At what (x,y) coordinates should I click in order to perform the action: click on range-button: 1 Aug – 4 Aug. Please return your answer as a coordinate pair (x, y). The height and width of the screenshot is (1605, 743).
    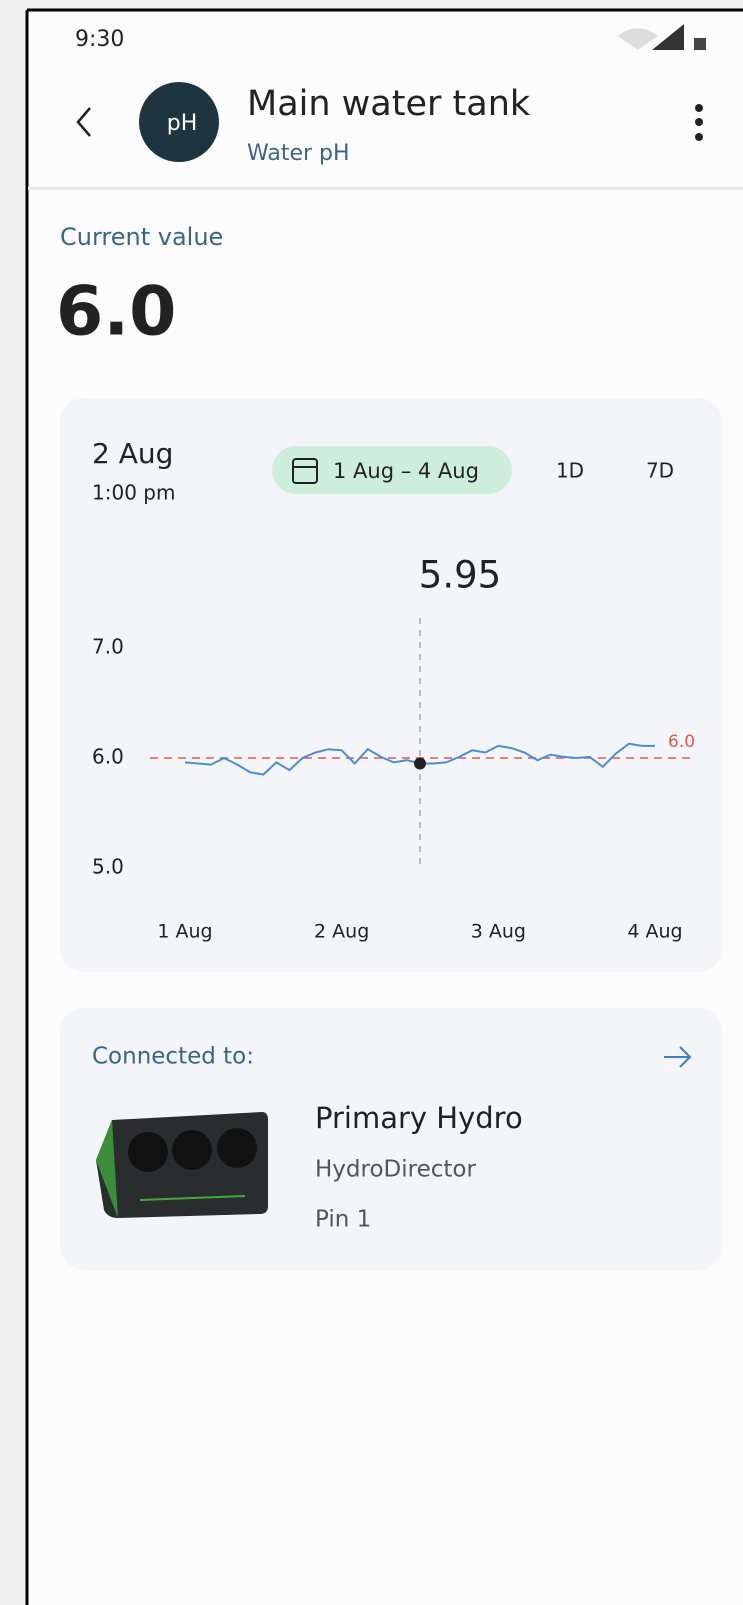
    Looking at the image, I should click on (392, 470).